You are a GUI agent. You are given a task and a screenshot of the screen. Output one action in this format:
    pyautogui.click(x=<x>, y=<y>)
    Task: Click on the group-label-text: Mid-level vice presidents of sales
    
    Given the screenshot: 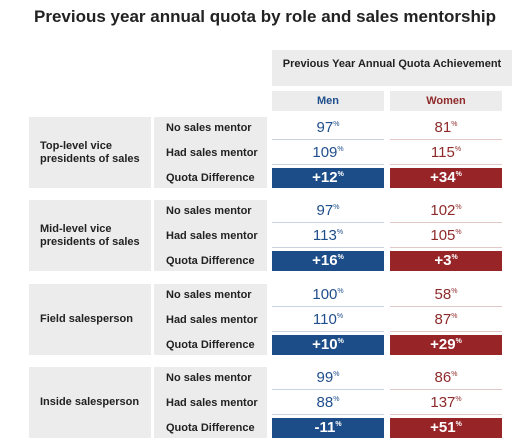 What is the action you would take?
    pyautogui.click(x=90, y=235)
    